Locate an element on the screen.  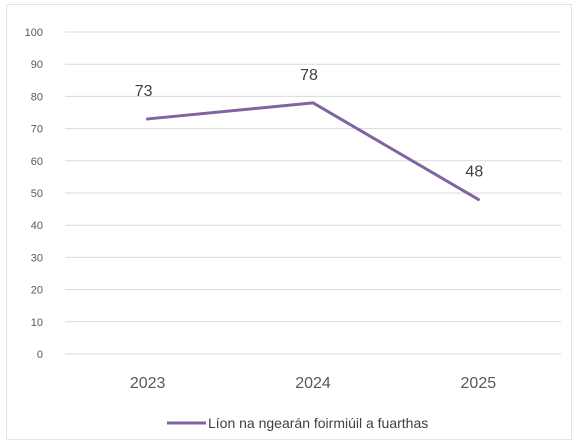
y-tick-label: 100 is located at coordinates (34, 33).